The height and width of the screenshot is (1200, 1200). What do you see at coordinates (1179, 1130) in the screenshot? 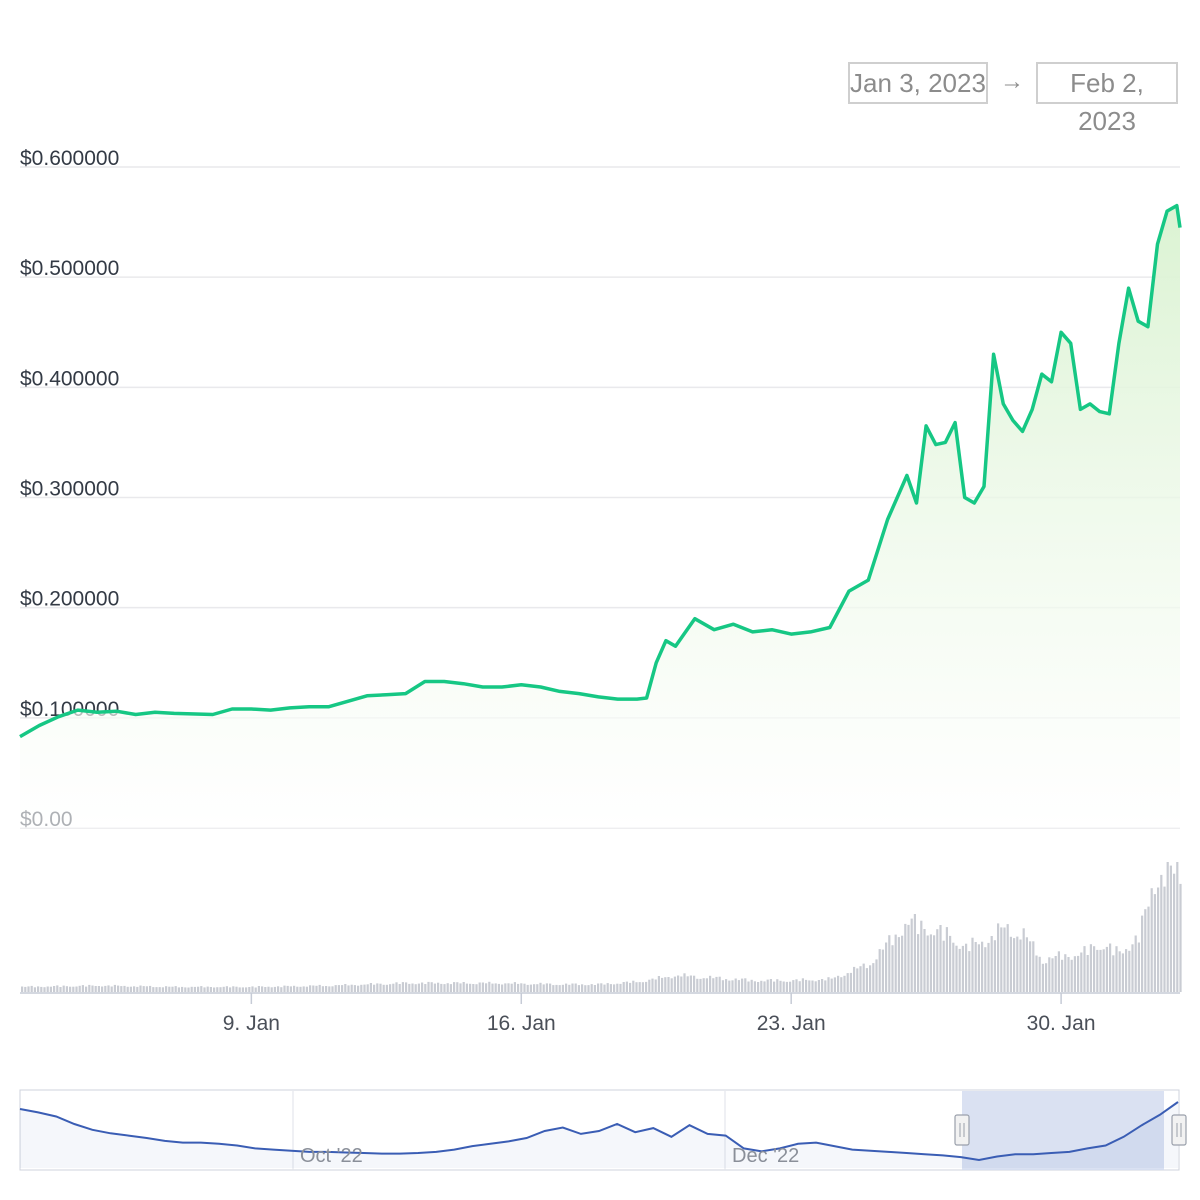
I see `navigator-handle-right` at bounding box center [1179, 1130].